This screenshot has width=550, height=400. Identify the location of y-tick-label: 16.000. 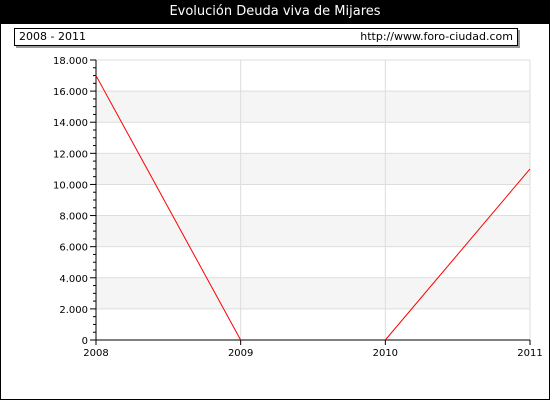
(70, 92).